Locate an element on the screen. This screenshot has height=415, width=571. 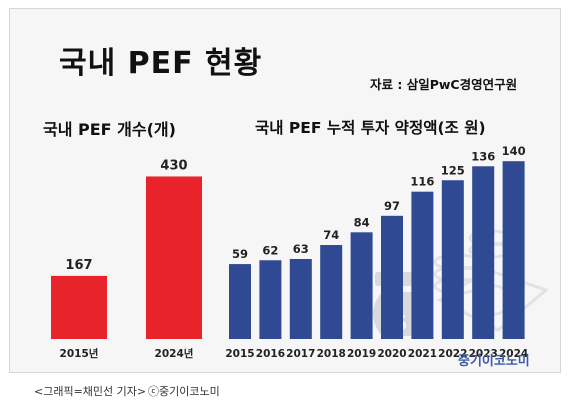
commitment-bar-2020 is located at coordinates (392, 277).